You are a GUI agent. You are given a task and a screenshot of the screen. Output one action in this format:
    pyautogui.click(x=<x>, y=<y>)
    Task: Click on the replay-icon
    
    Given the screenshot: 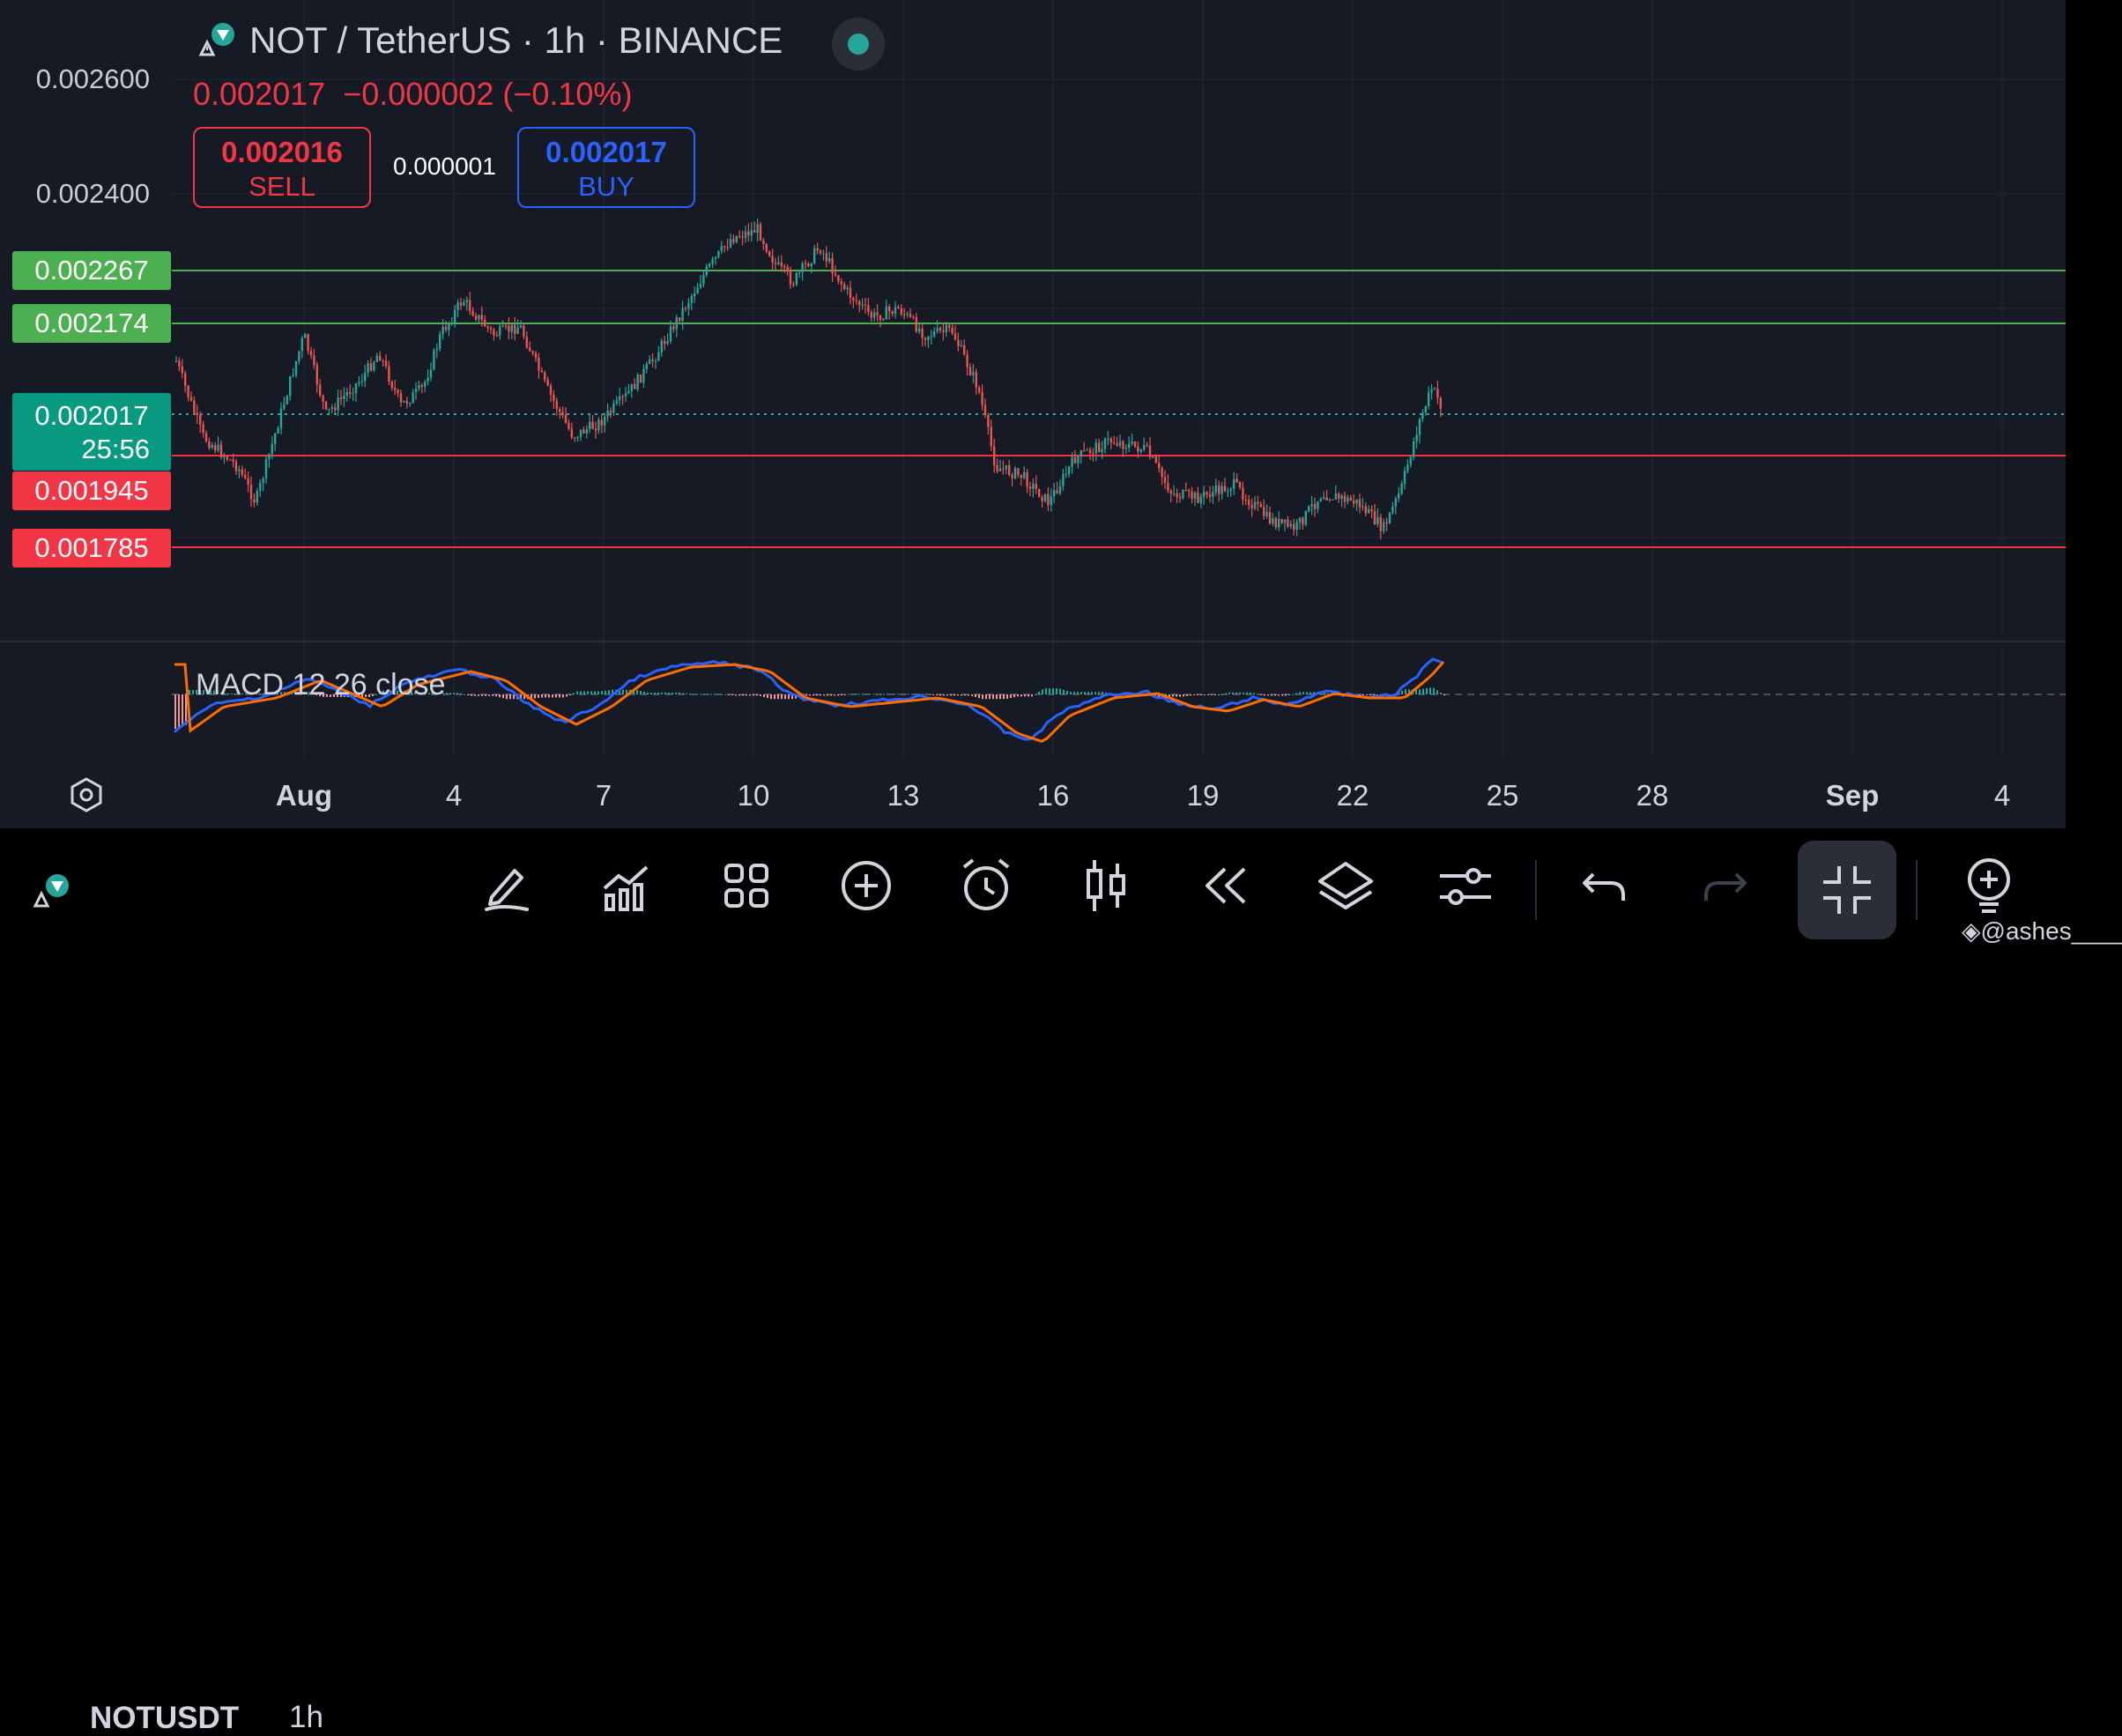 What is the action you would take?
    pyautogui.click(x=1226, y=885)
    